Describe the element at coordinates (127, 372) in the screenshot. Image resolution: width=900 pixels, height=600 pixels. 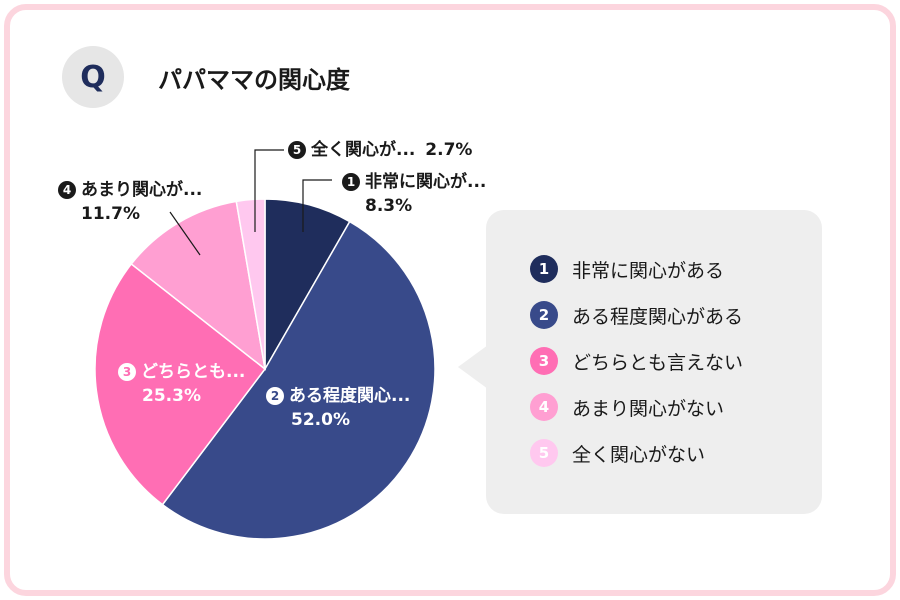
I see `slice-number-3: 3` at that location.